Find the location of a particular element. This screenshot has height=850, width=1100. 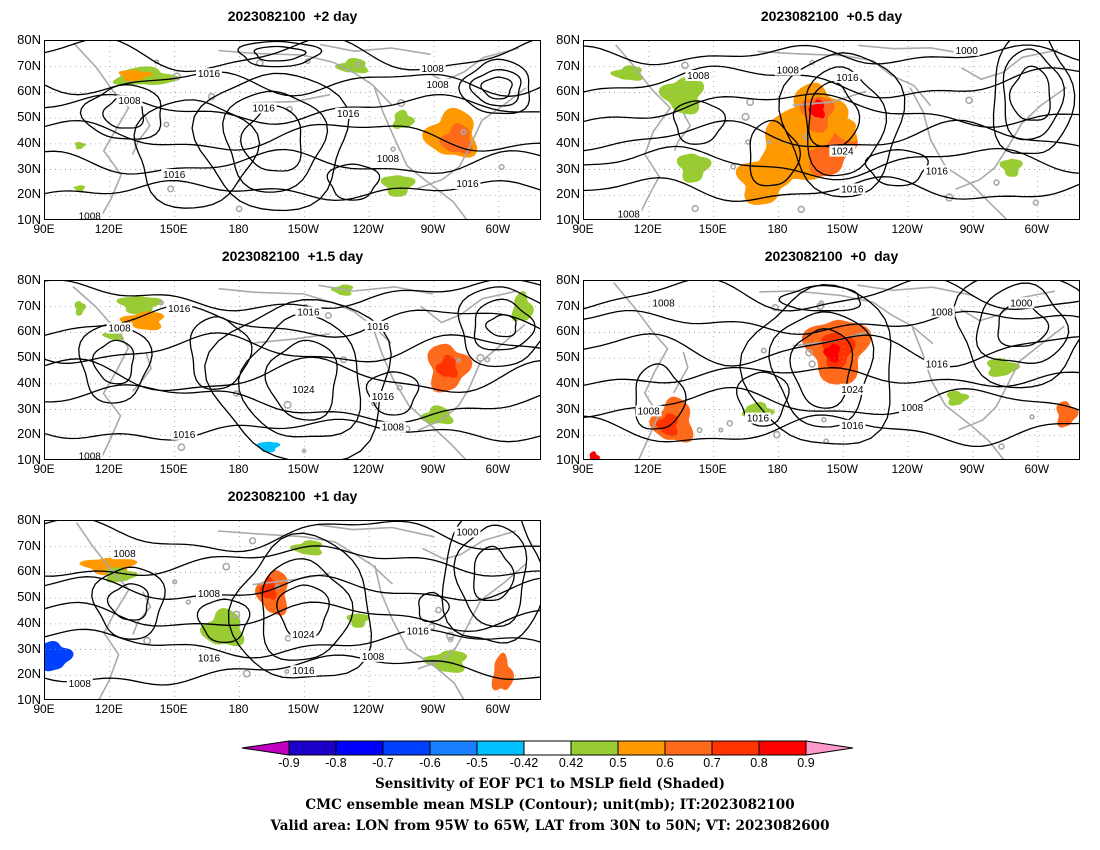

lon-tick-label: 90E is located at coordinates (583, 229).